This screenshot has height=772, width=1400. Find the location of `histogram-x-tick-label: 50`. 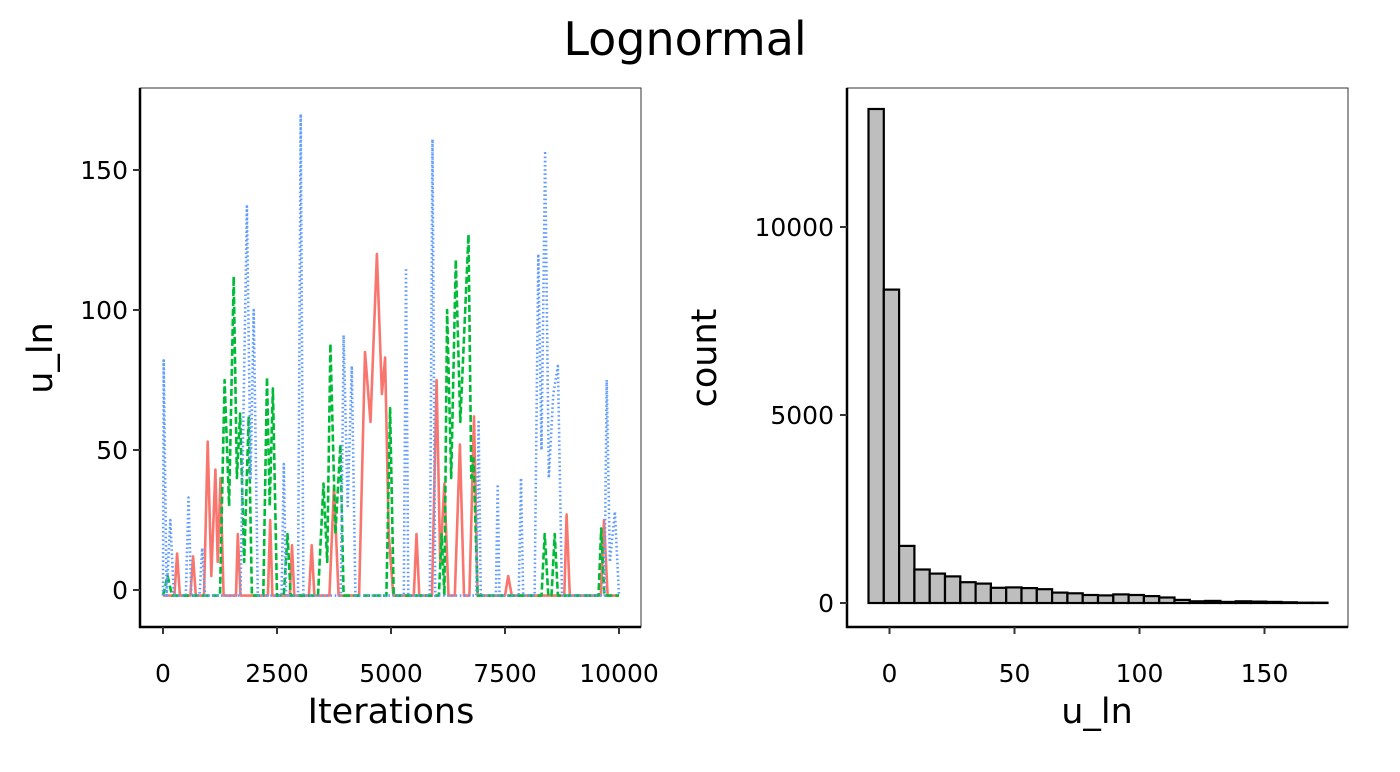

histogram-x-tick-label: 50 is located at coordinates (1015, 673).